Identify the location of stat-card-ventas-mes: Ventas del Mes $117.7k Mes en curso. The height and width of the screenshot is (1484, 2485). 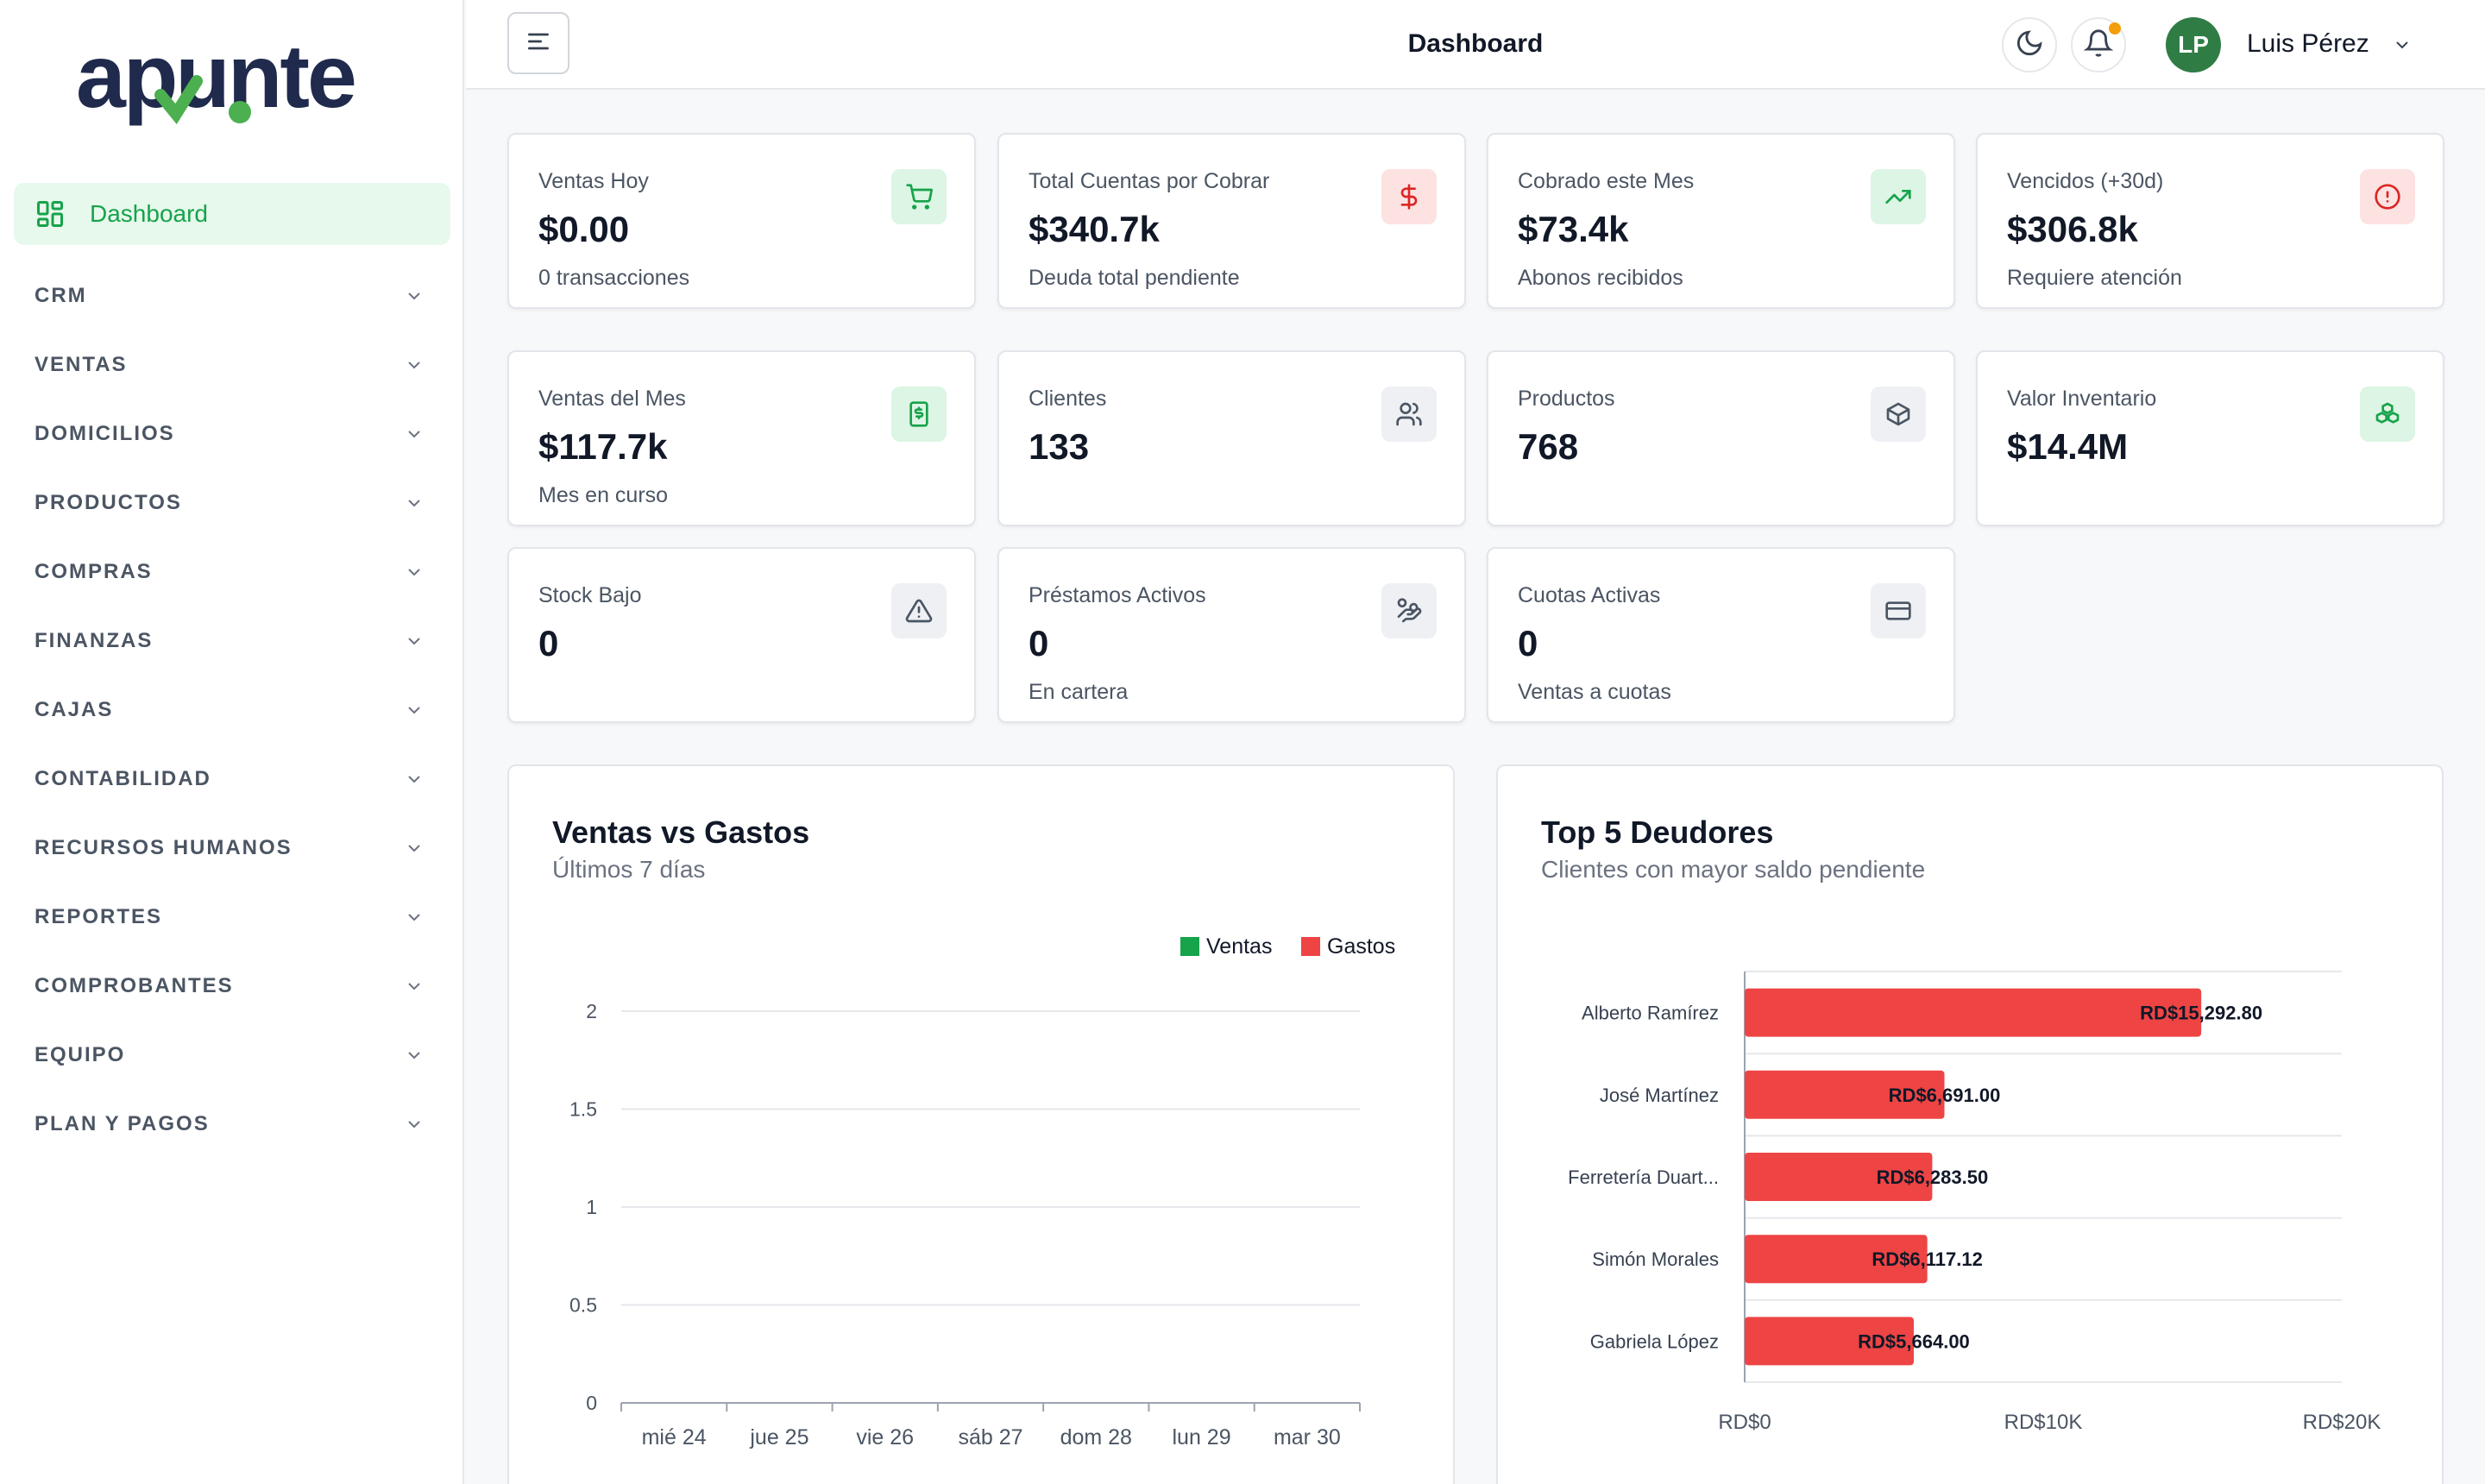
(741, 438).